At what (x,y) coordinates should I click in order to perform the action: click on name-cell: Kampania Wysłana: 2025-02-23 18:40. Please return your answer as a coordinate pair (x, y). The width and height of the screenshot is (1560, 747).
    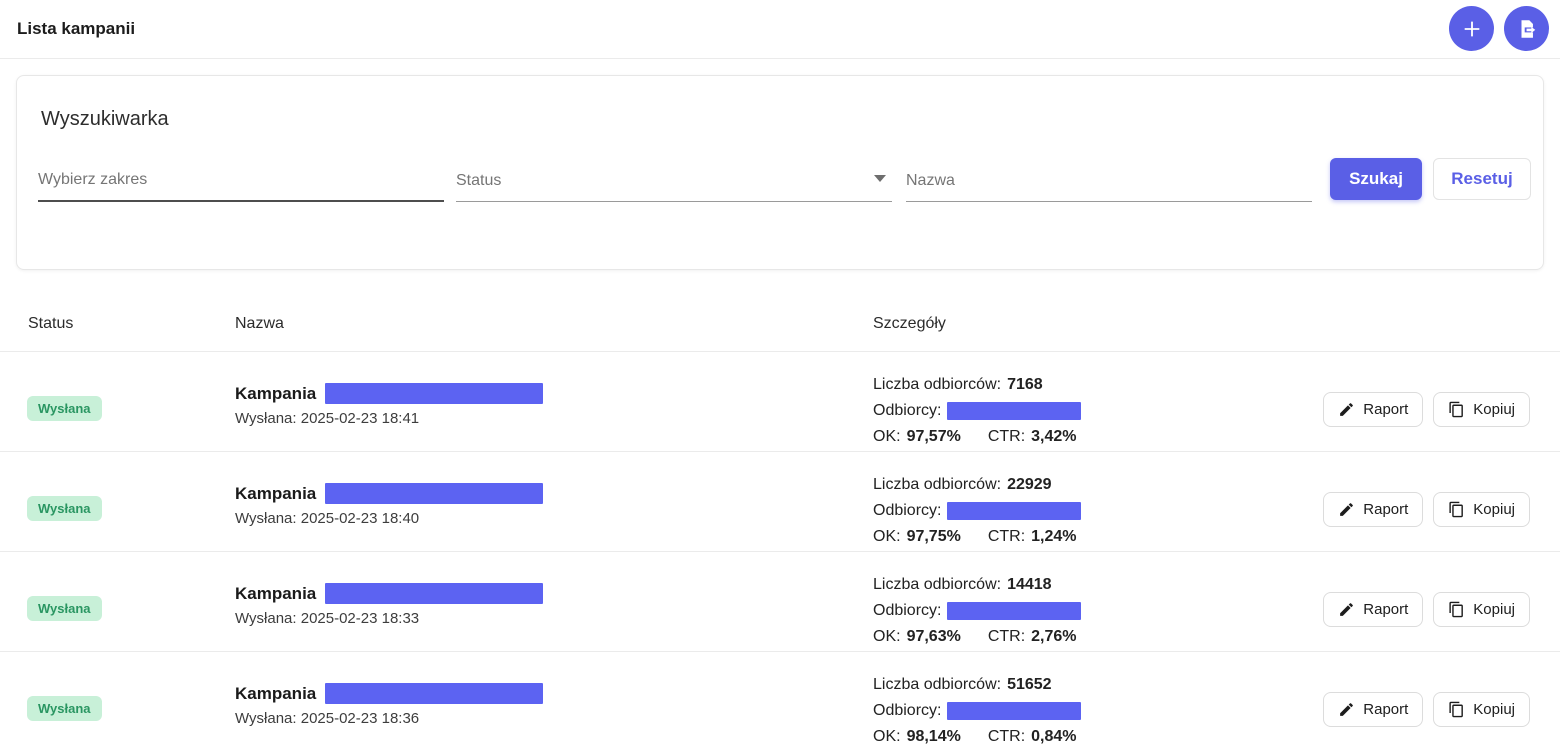
    Looking at the image, I should click on (389, 505).